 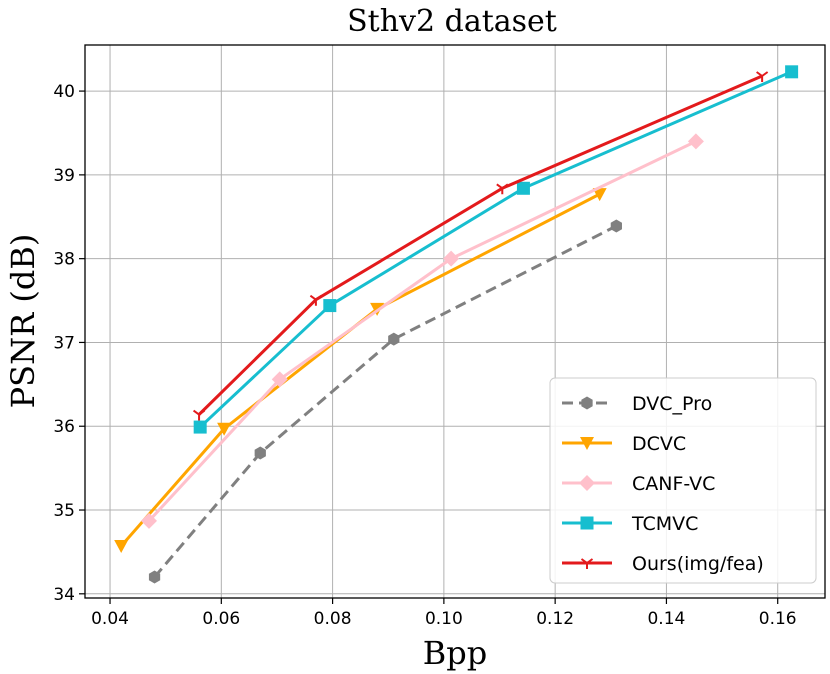 What do you see at coordinates (664, 524) in the screenshot?
I see `legend-label: TCMVC` at bounding box center [664, 524].